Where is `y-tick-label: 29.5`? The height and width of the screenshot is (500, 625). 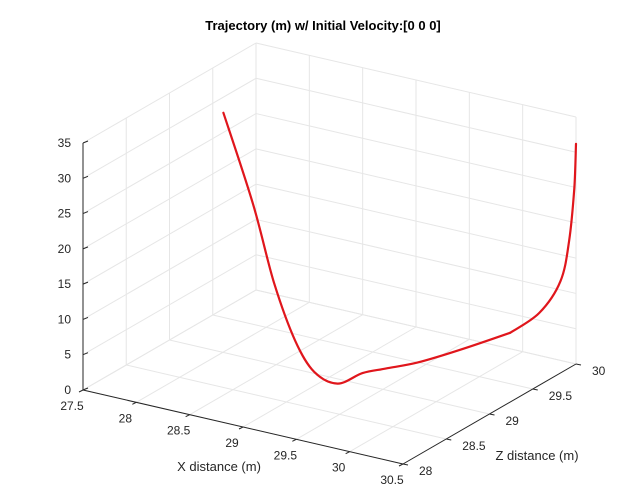 y-tick-label: 29.5 is located at coordinates (561, 396).